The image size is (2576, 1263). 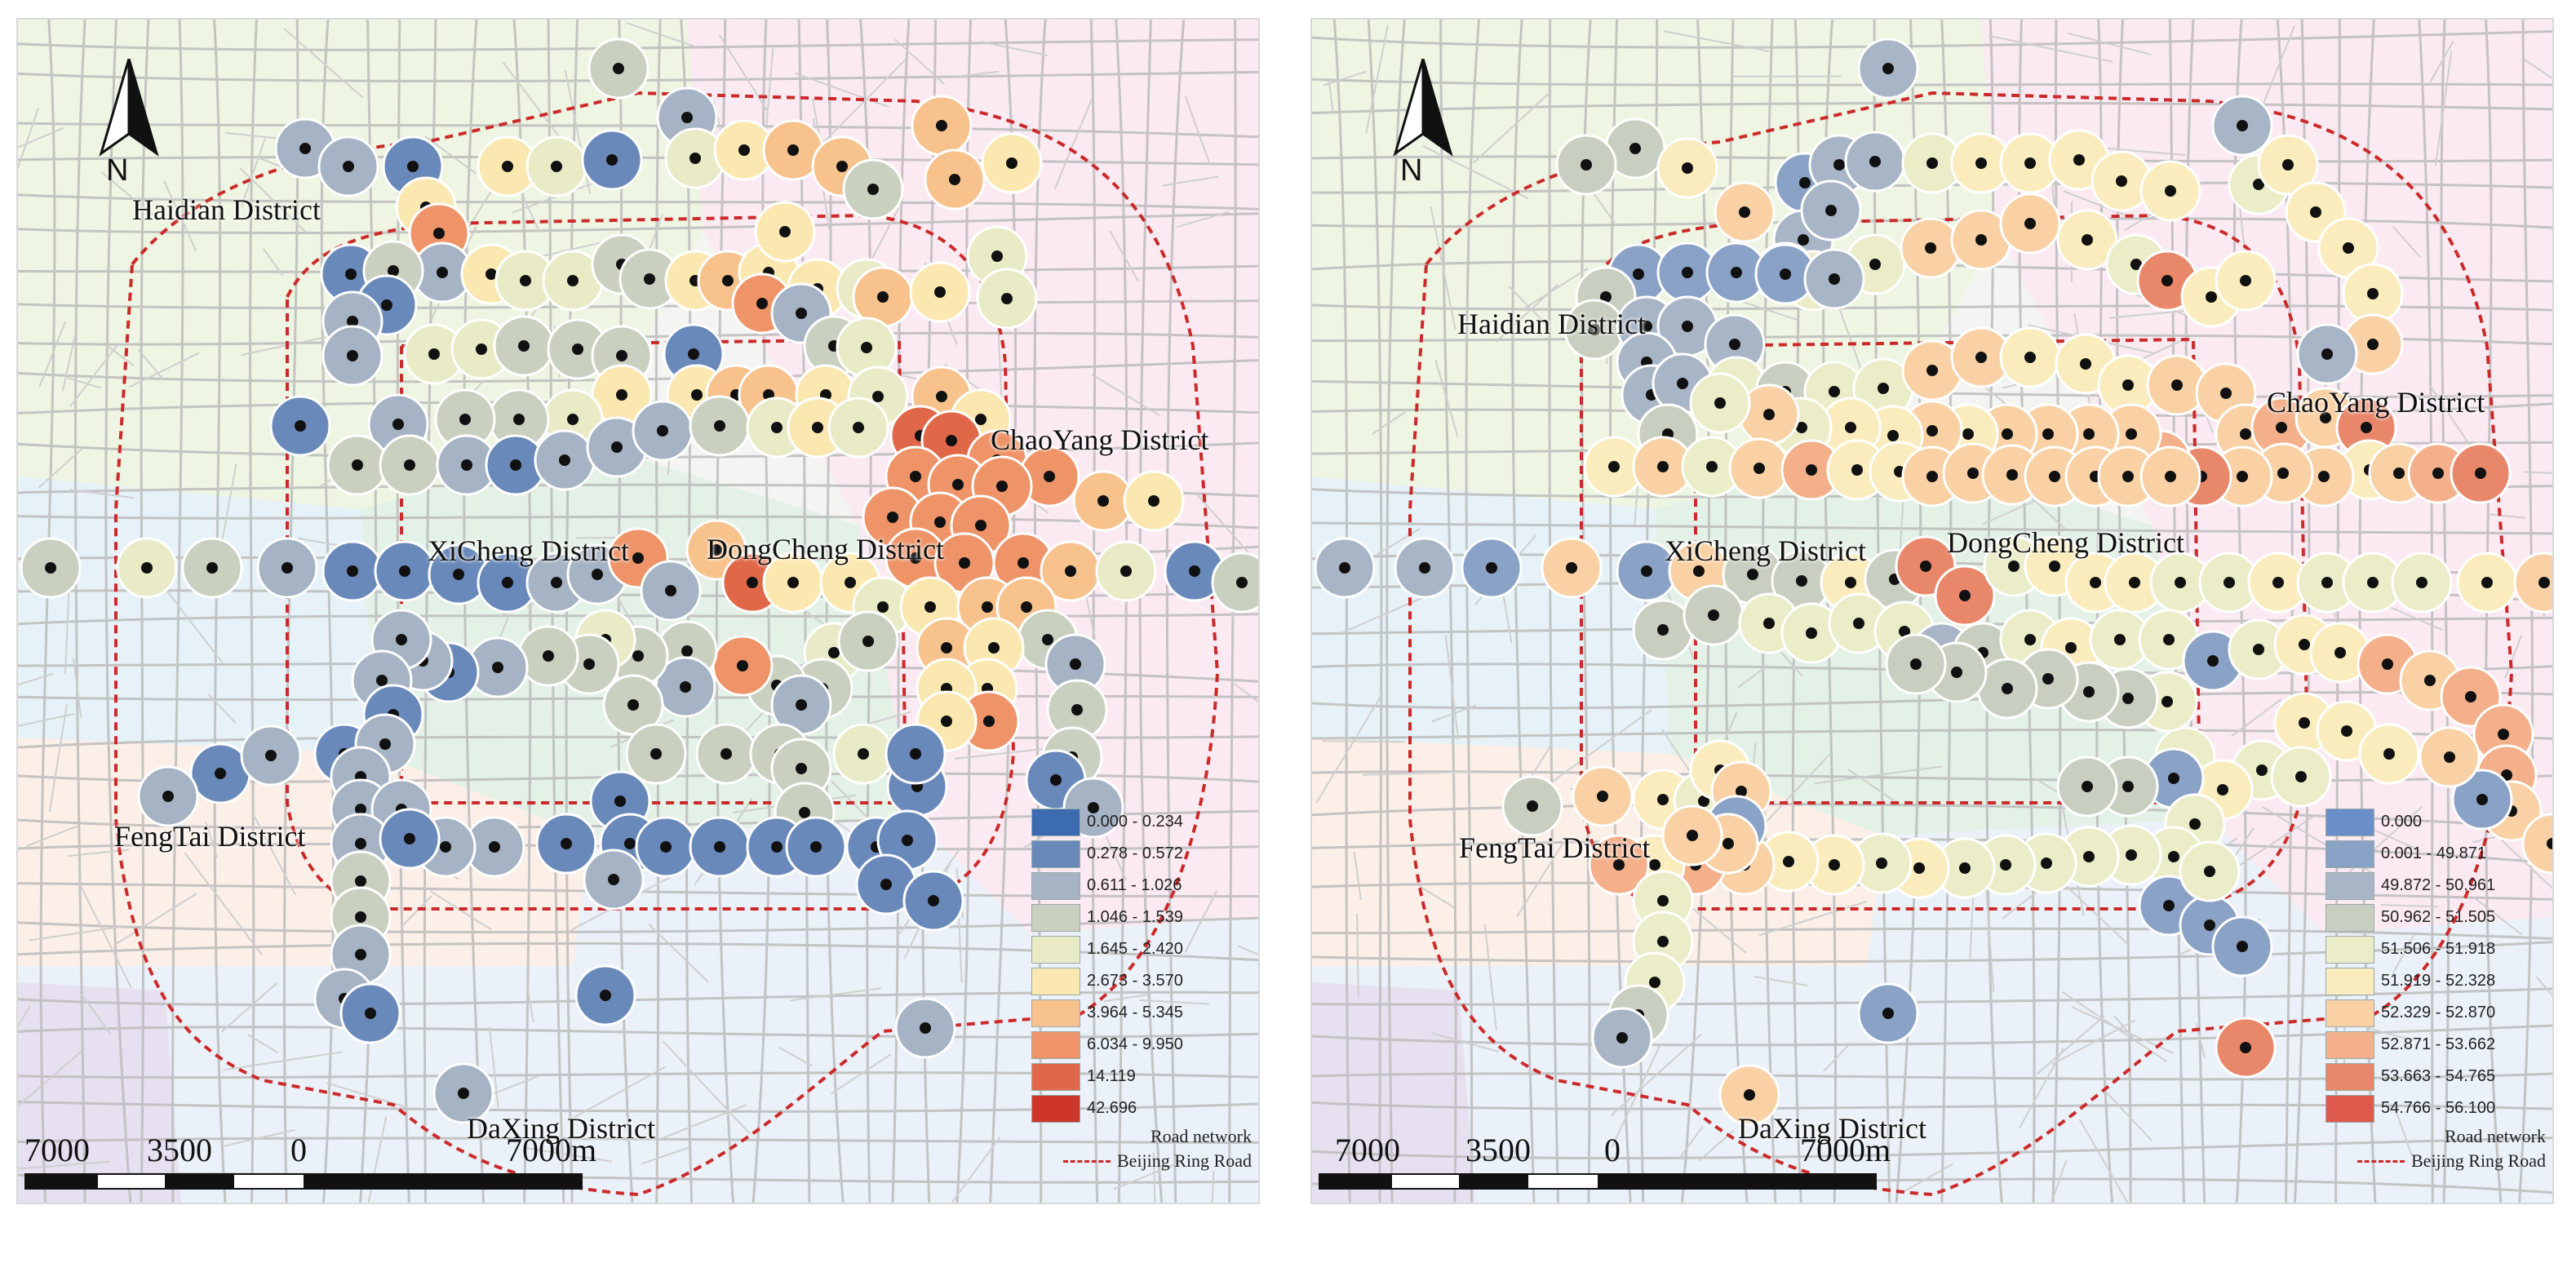 What do you see at coordinates (1135, 1013) in the screenshot?
I see `legend-label: 3.964 - 5.345` at bounding box center [1135, 1013].